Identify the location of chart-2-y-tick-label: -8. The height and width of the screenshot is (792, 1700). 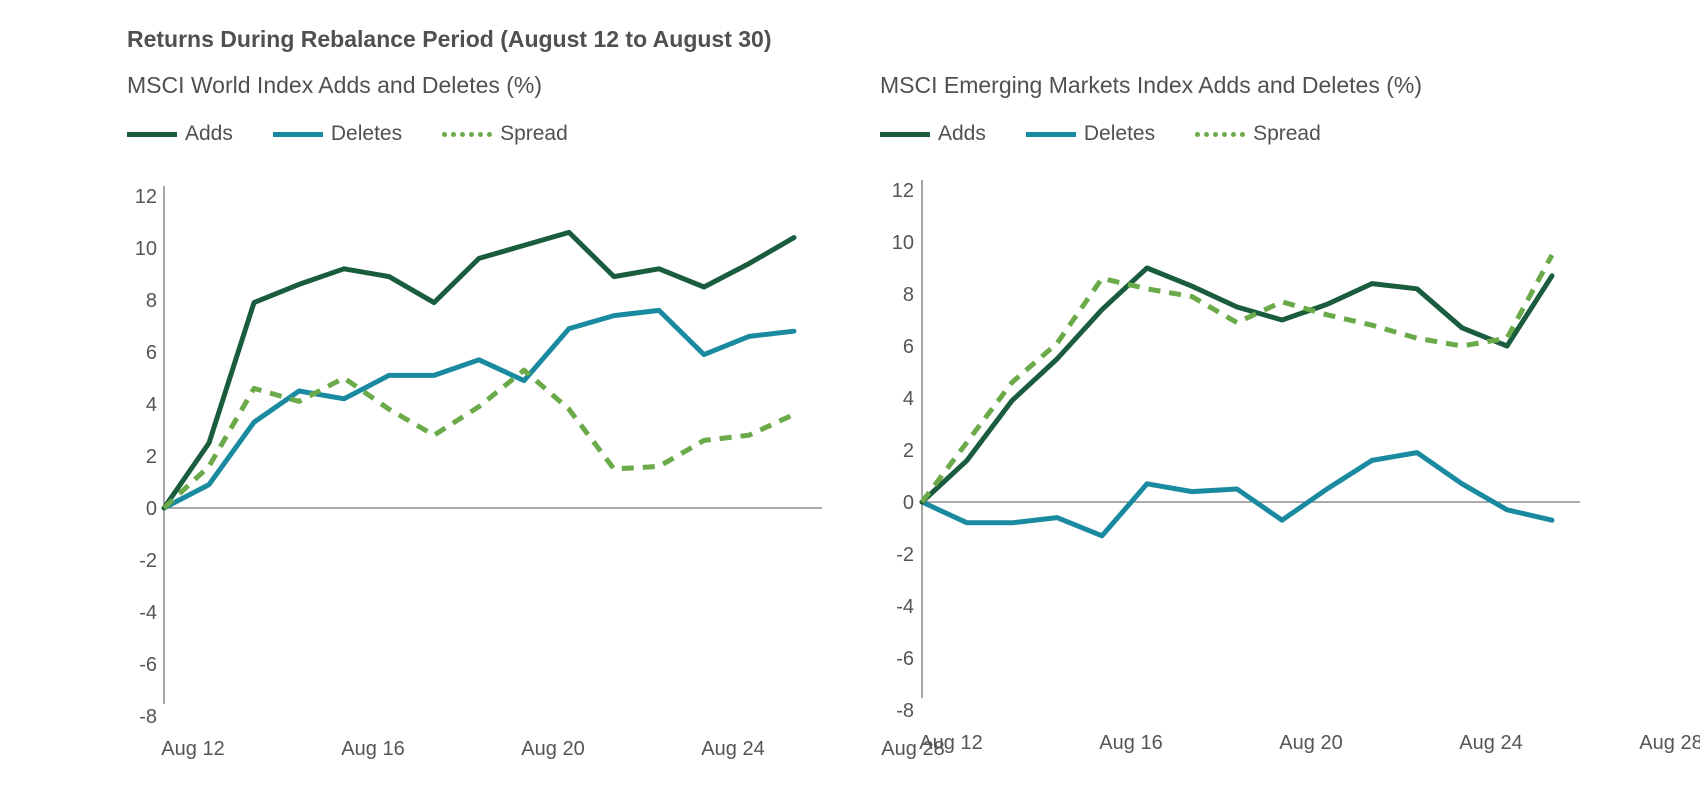
(905, 711).